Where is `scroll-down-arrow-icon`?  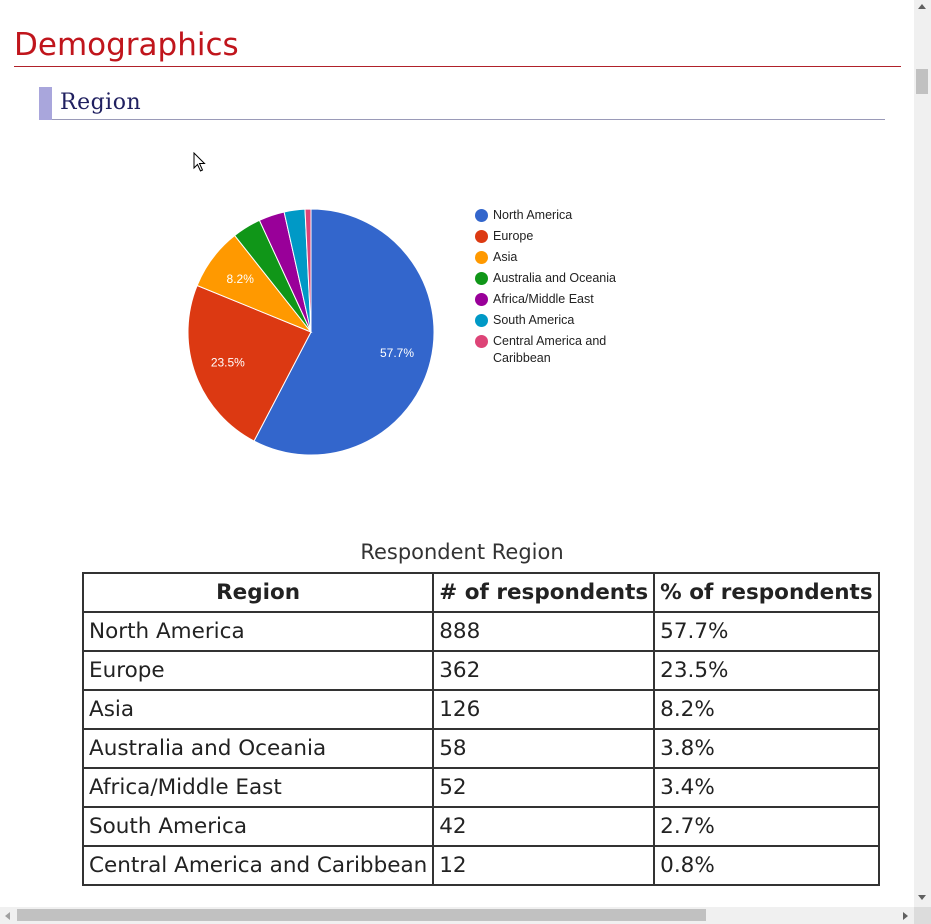
scroll-down-arrow-icon is located at coordinates (922, 897).